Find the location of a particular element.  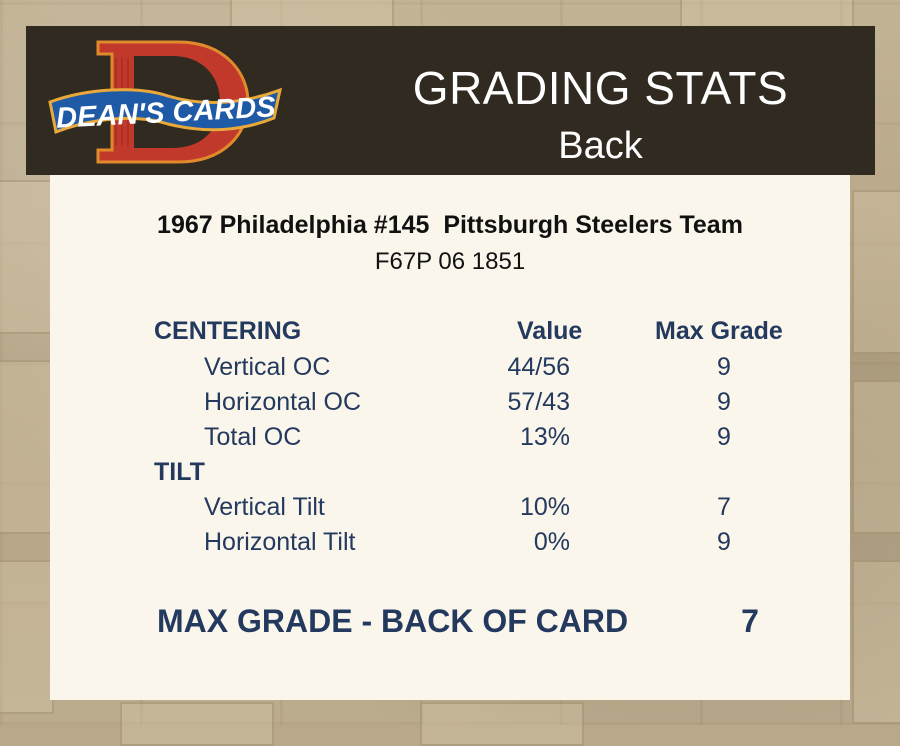

column-header-max-grade: Max Grade is located at coordinates (719, 331).